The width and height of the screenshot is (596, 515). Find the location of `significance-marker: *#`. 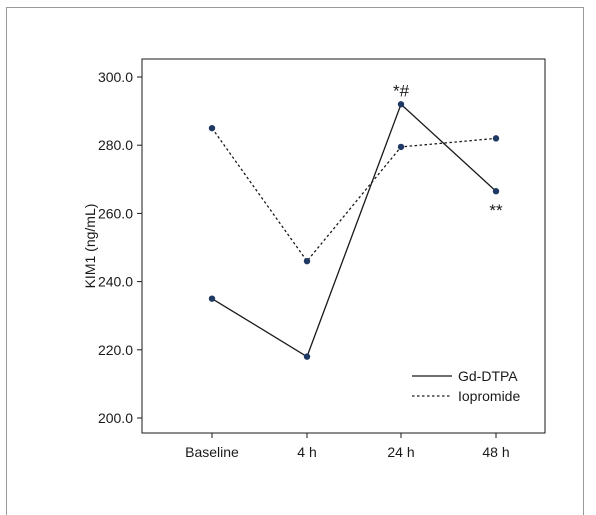

significance-marker: *# is located at coordinates (401, 90).